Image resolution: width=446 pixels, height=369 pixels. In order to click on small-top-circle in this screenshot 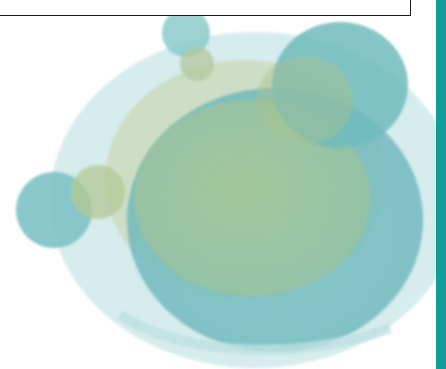, I will do `click(186, 33)`.